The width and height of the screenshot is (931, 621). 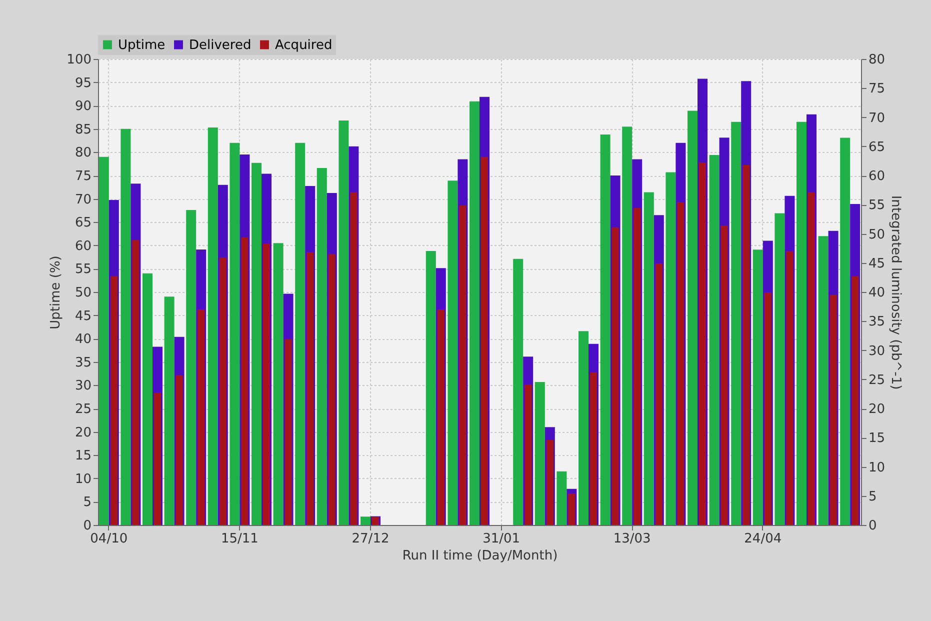 I want to click on x-axis-title: Run II time (Day/Month), so click(x=480, y=556).